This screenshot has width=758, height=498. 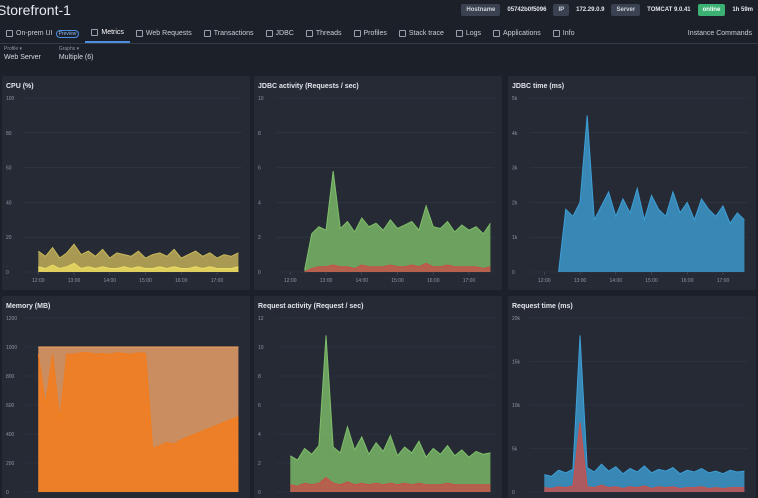 What do you see at coordinates (284, 33) in the screenshot?
I see `tab-label: JDBC` at bounding box center [284, 33].